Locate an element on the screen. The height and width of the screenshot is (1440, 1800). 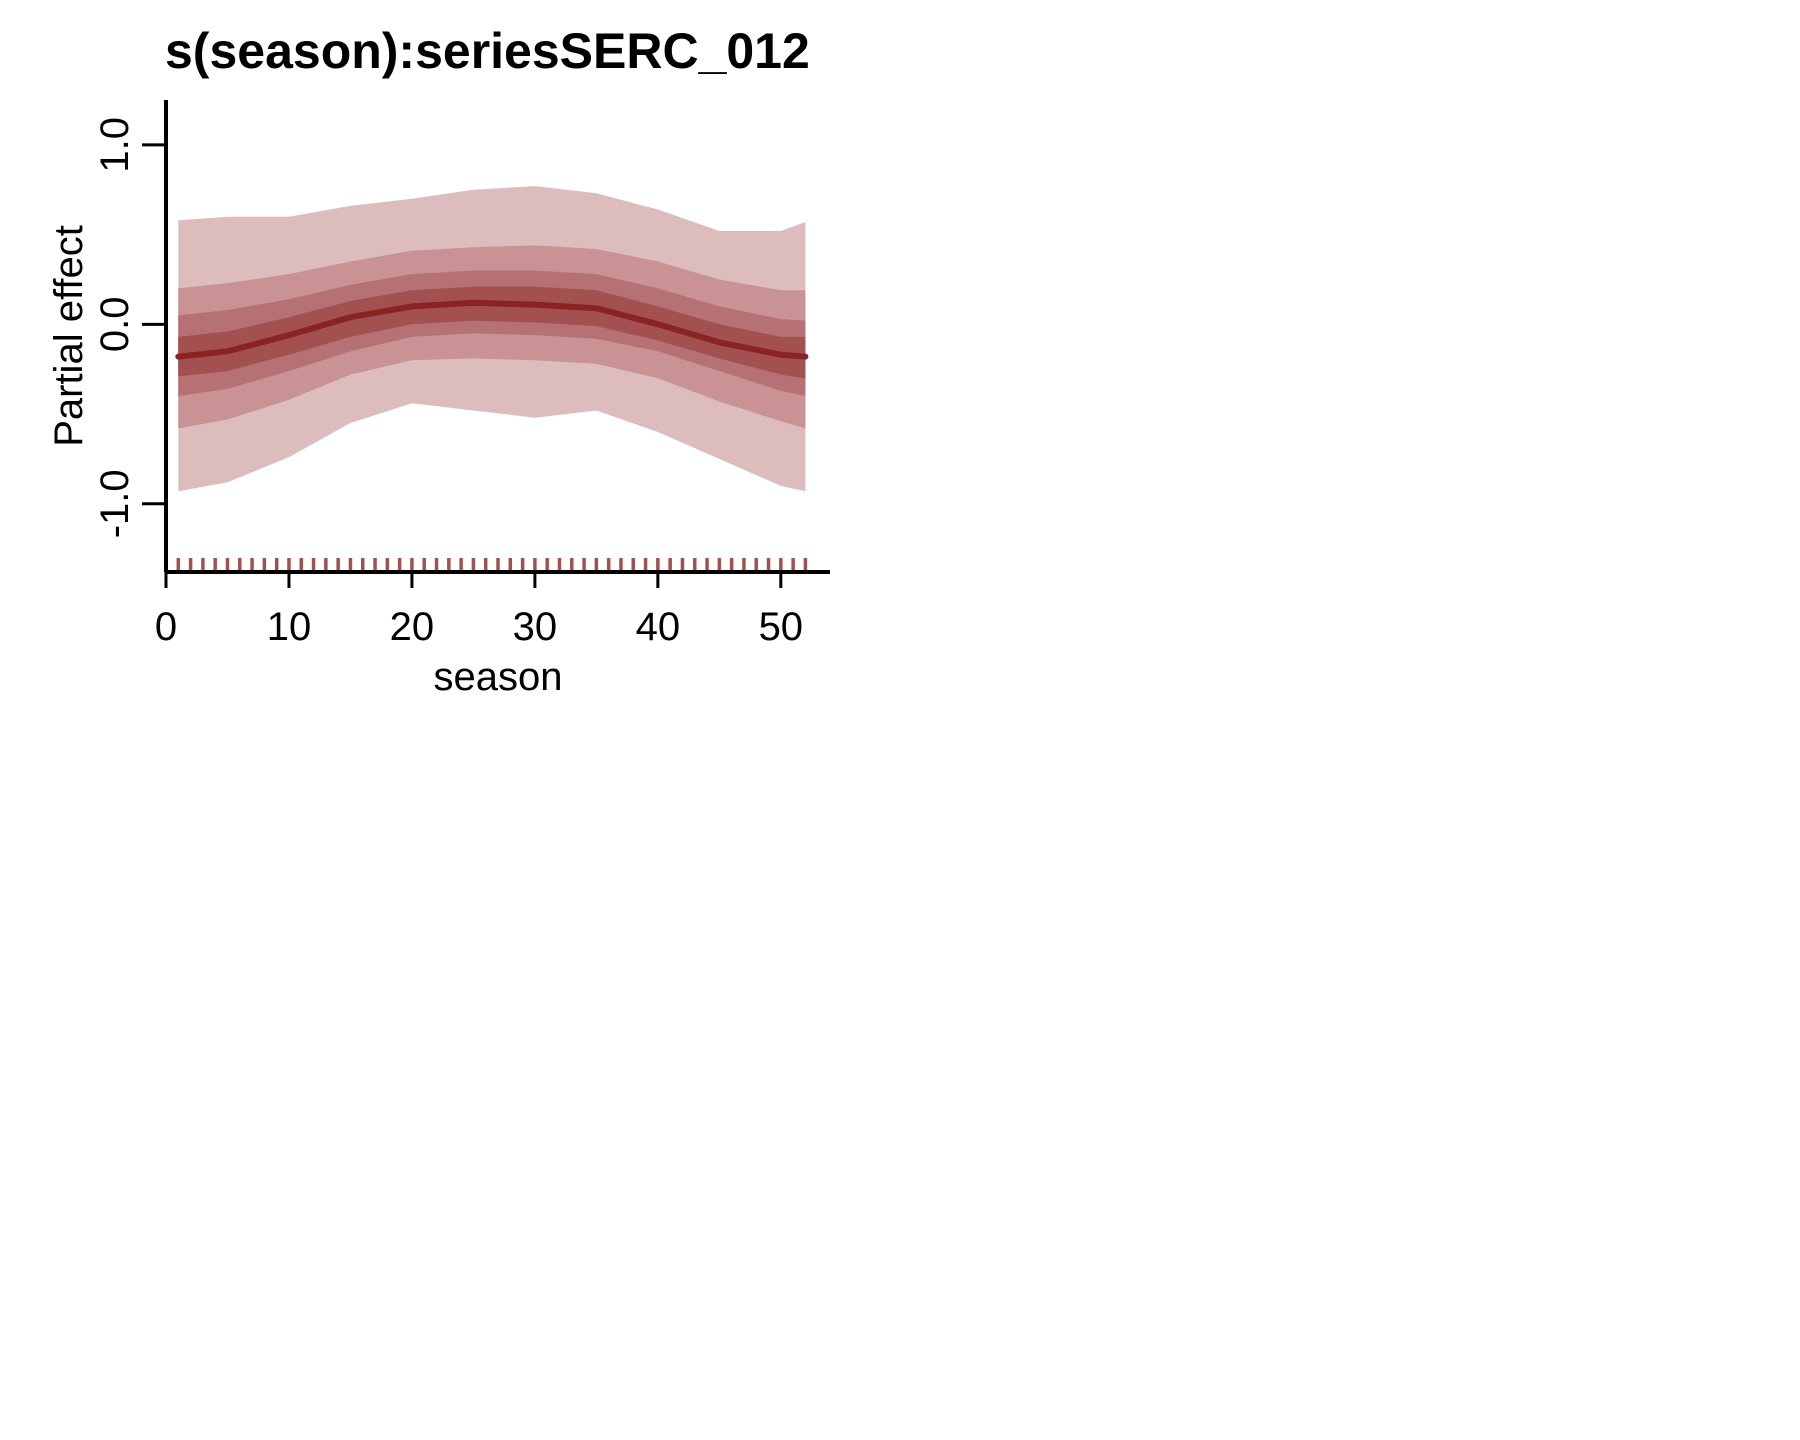
axes is located at coordinates (497, 337).